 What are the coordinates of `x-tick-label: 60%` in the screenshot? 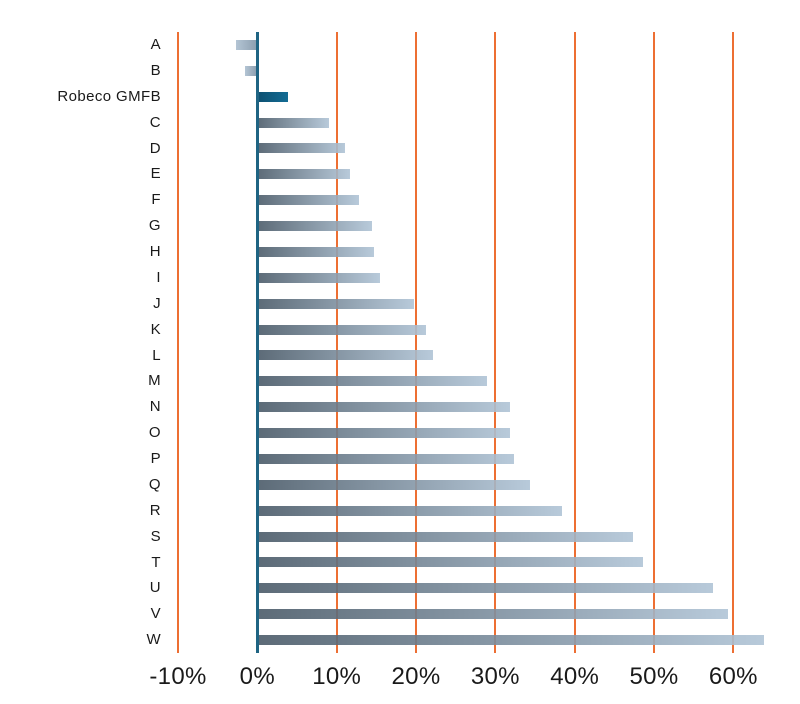 It's located at (733, 676).